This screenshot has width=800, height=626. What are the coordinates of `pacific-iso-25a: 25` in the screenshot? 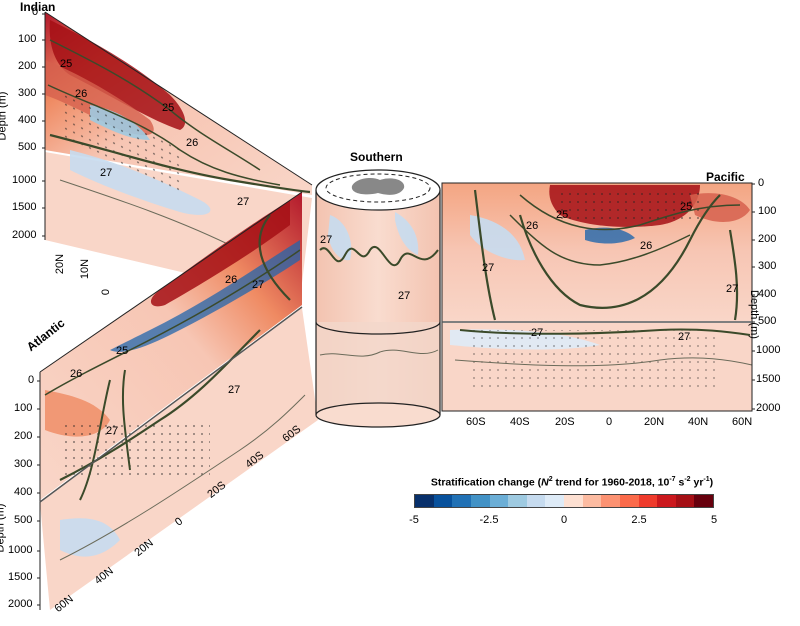 It's located at (562, 215).